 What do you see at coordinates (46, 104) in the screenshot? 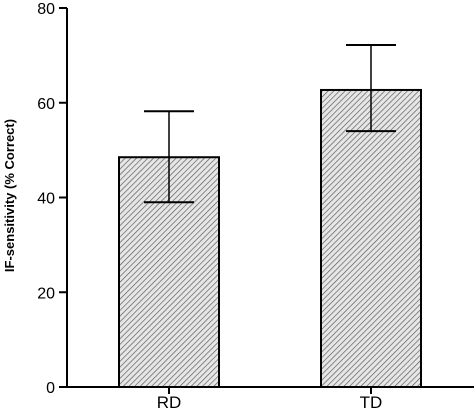
I see `y-tick-label: 60` at bounding box center [46, 104].